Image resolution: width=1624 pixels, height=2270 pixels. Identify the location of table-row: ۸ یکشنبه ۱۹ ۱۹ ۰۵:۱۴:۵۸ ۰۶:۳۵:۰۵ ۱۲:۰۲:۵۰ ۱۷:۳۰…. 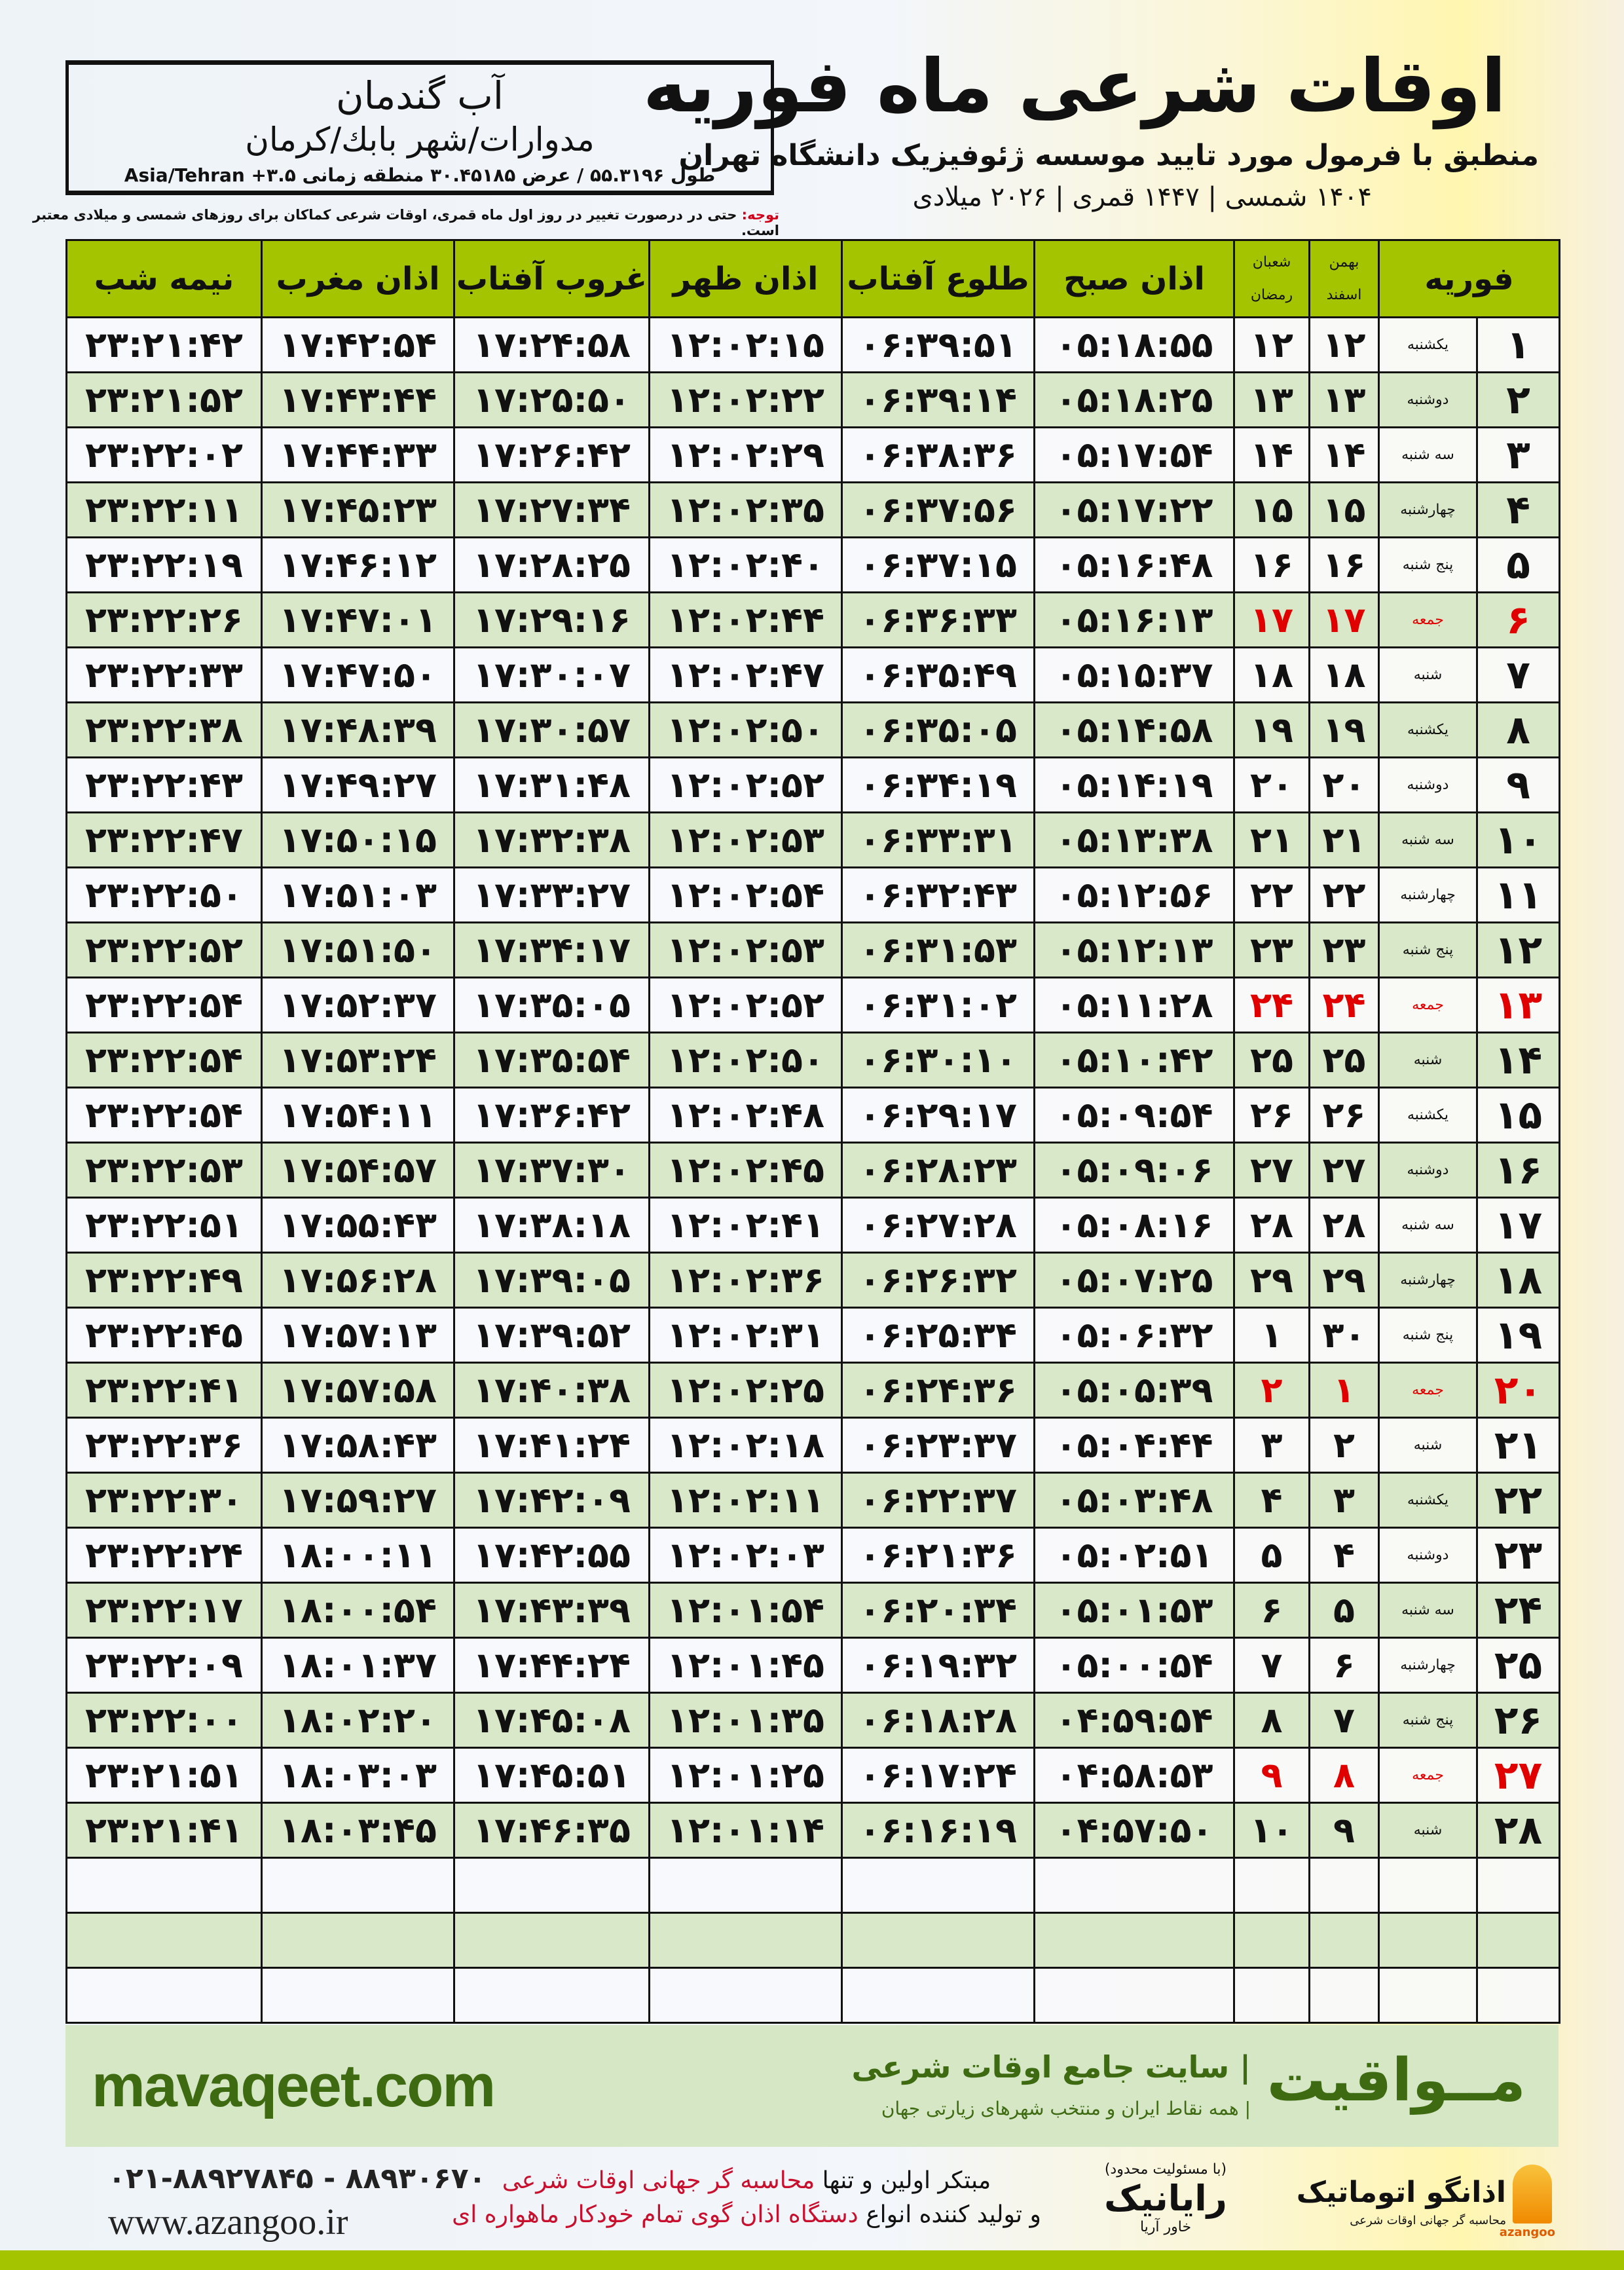
(813, 729).